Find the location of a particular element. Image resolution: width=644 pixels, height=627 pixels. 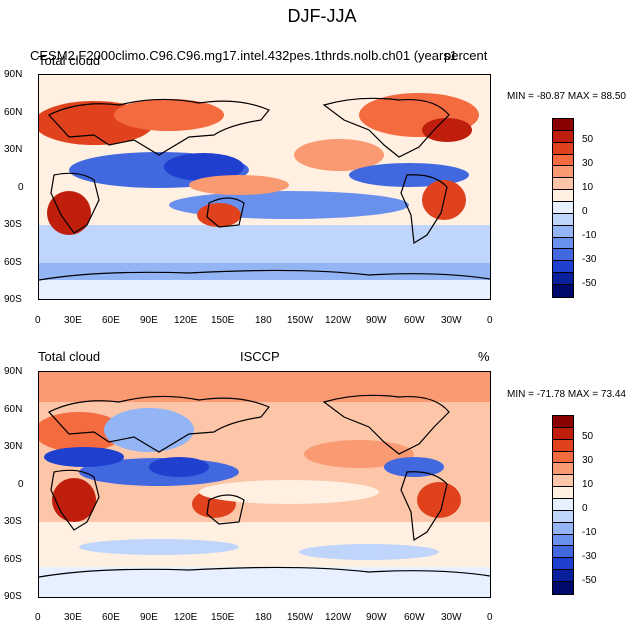

min-max-stats: MIN = -80.87 MAX = 88.50 is located at coordinates (566, 96).